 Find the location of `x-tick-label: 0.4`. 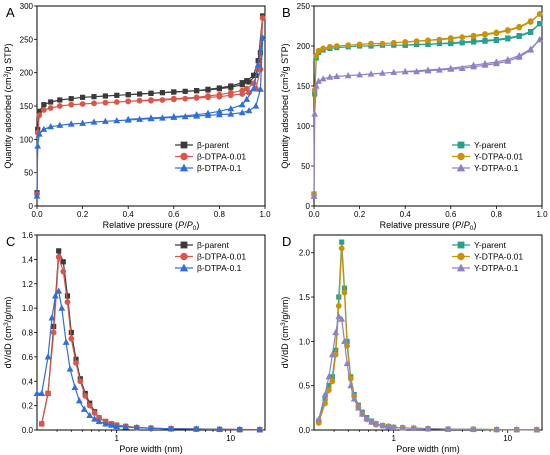

x-tick-label: 0.4 is located at coordinates (406, 214).